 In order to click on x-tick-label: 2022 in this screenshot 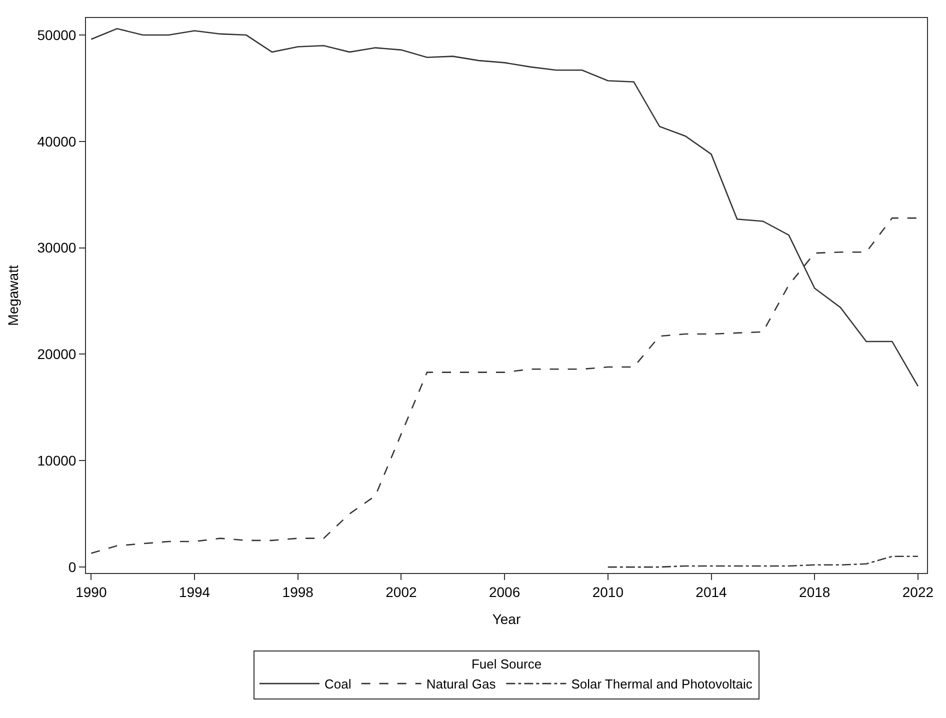, I will do `click(918, 592)`.